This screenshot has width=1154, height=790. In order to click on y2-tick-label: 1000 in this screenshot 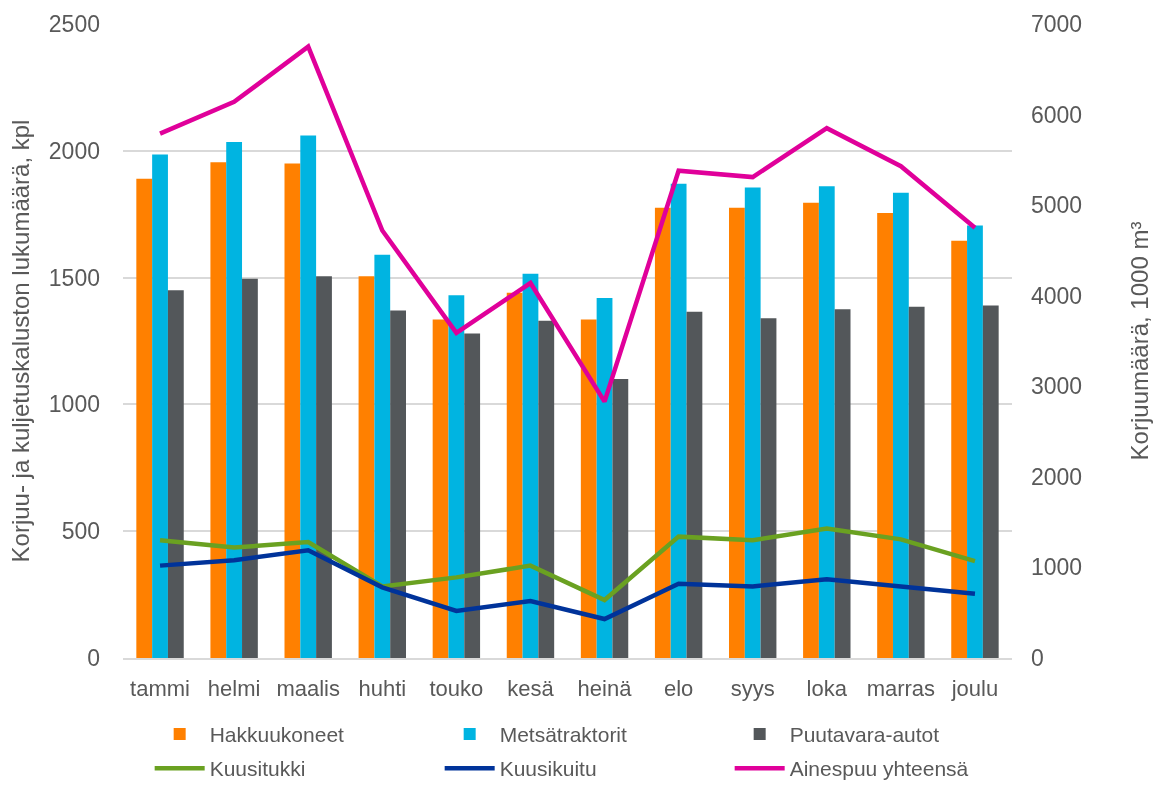, I will do `click(1057, 567)`.